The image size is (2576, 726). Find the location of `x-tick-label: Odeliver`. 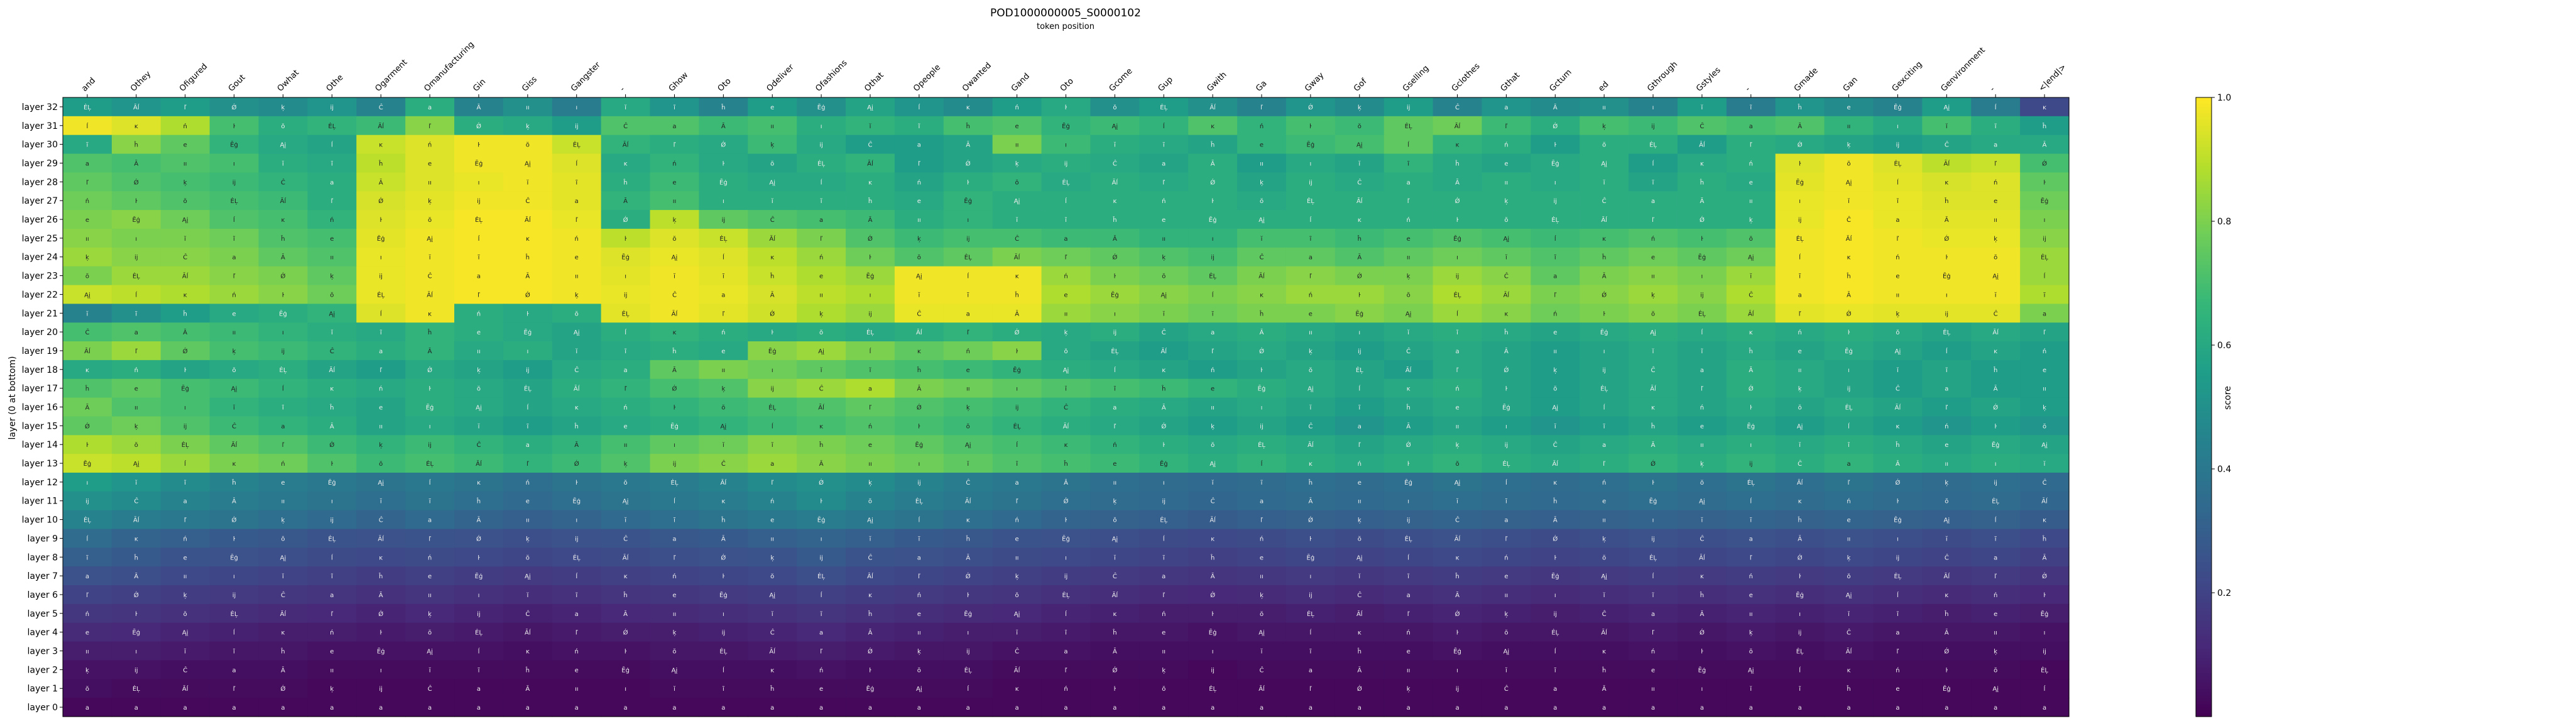

x-tick-label: Odeliver is located at coordinates (780, 78).